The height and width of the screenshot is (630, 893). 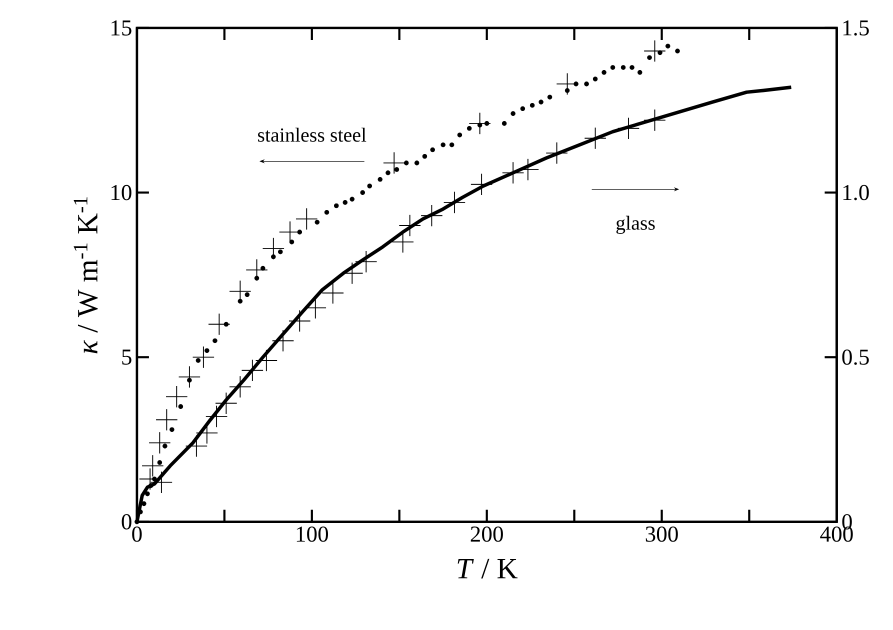 I want to click on x-axis-title: T / K, so click(x=488, y=569).